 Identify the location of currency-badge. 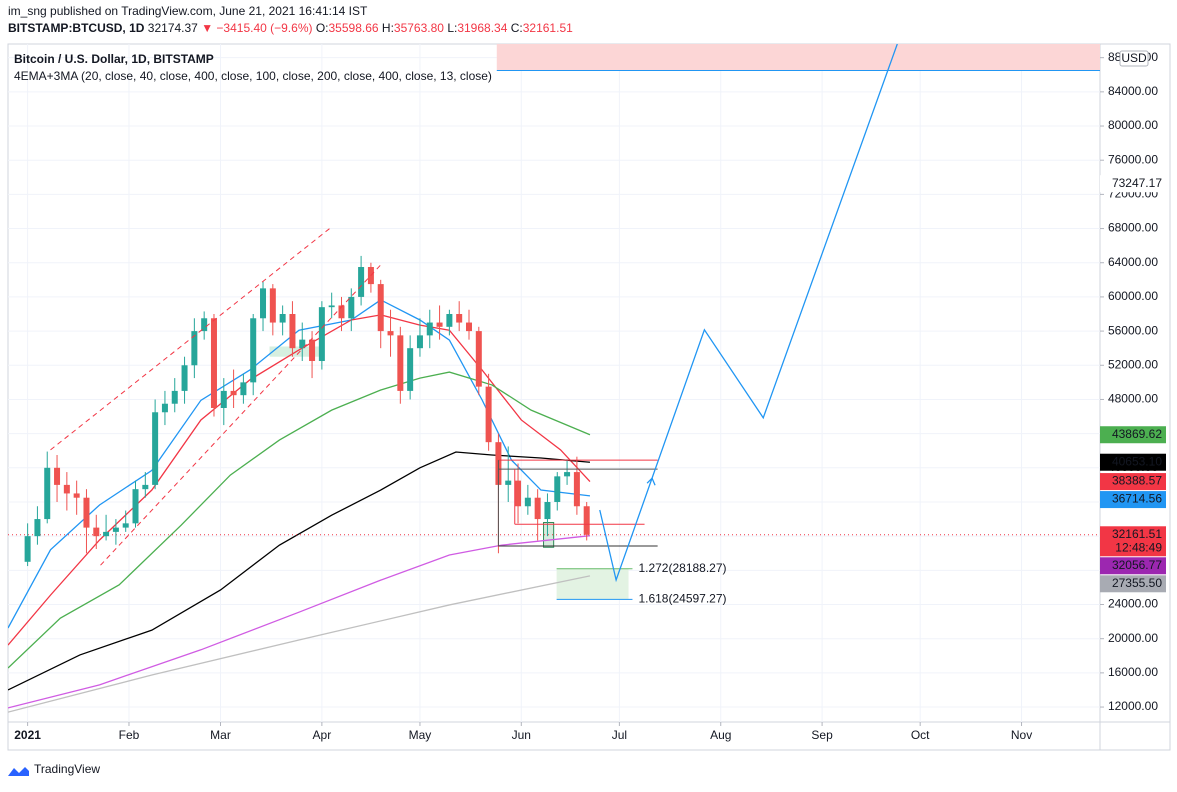
(1134, 58).